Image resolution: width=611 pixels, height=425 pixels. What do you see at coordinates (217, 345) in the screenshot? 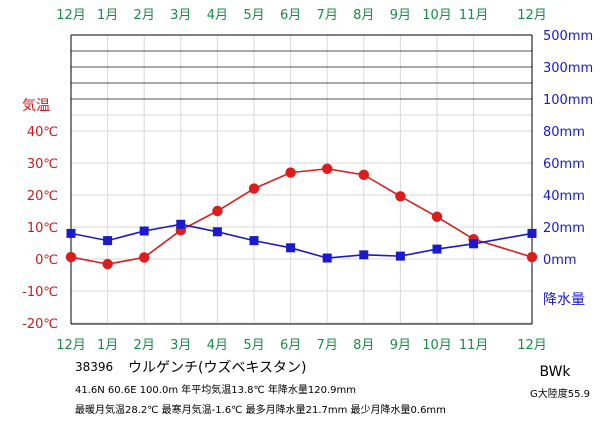
I see `month-label-bottom: 4月` at bounding box center [217, 345].